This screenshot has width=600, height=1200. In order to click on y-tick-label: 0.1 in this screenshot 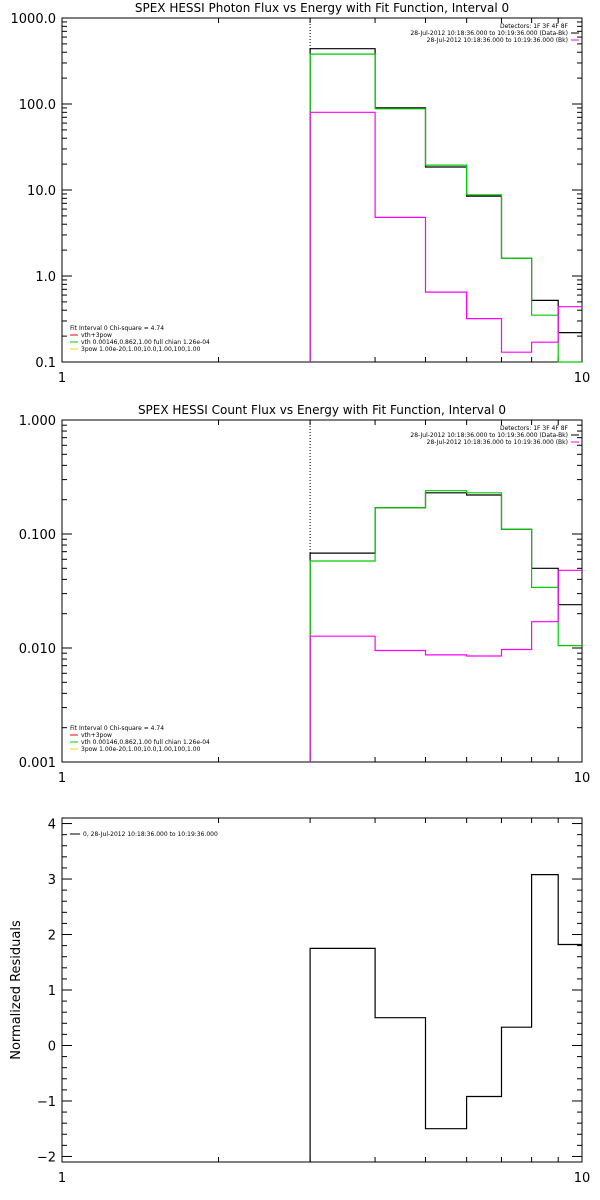, I will do `click(45, 363)`.